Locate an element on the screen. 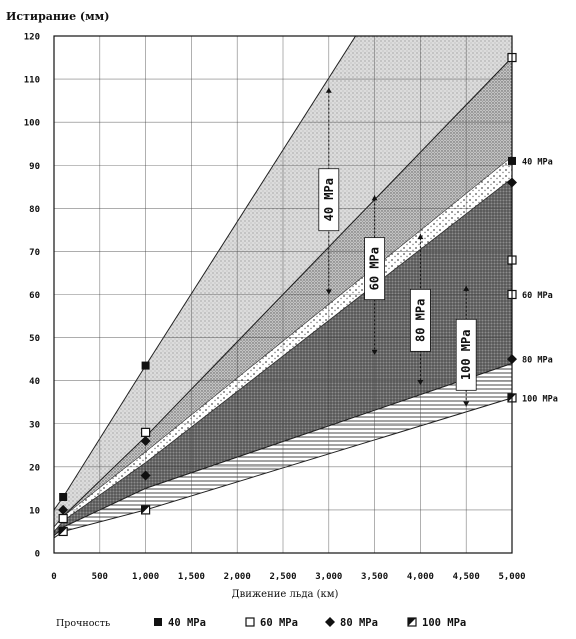 The image size is (576, 639). y-tick-label: 20 is located at coordinates (34, 468).